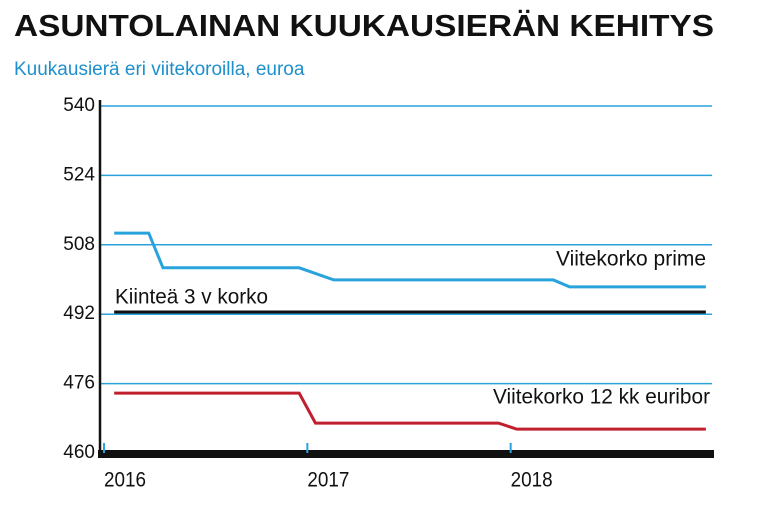 This screenshot has width=770, height=520. I want to click on x-tick-label: 2016, so click(125, 480).